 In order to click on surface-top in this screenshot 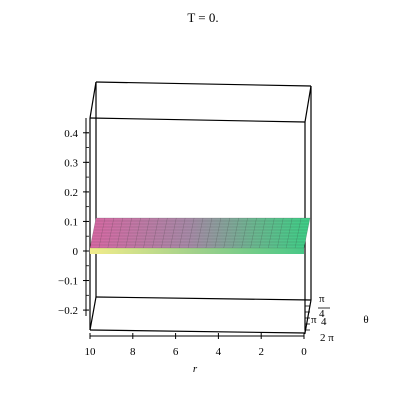, I will do `click(200, 232)`.